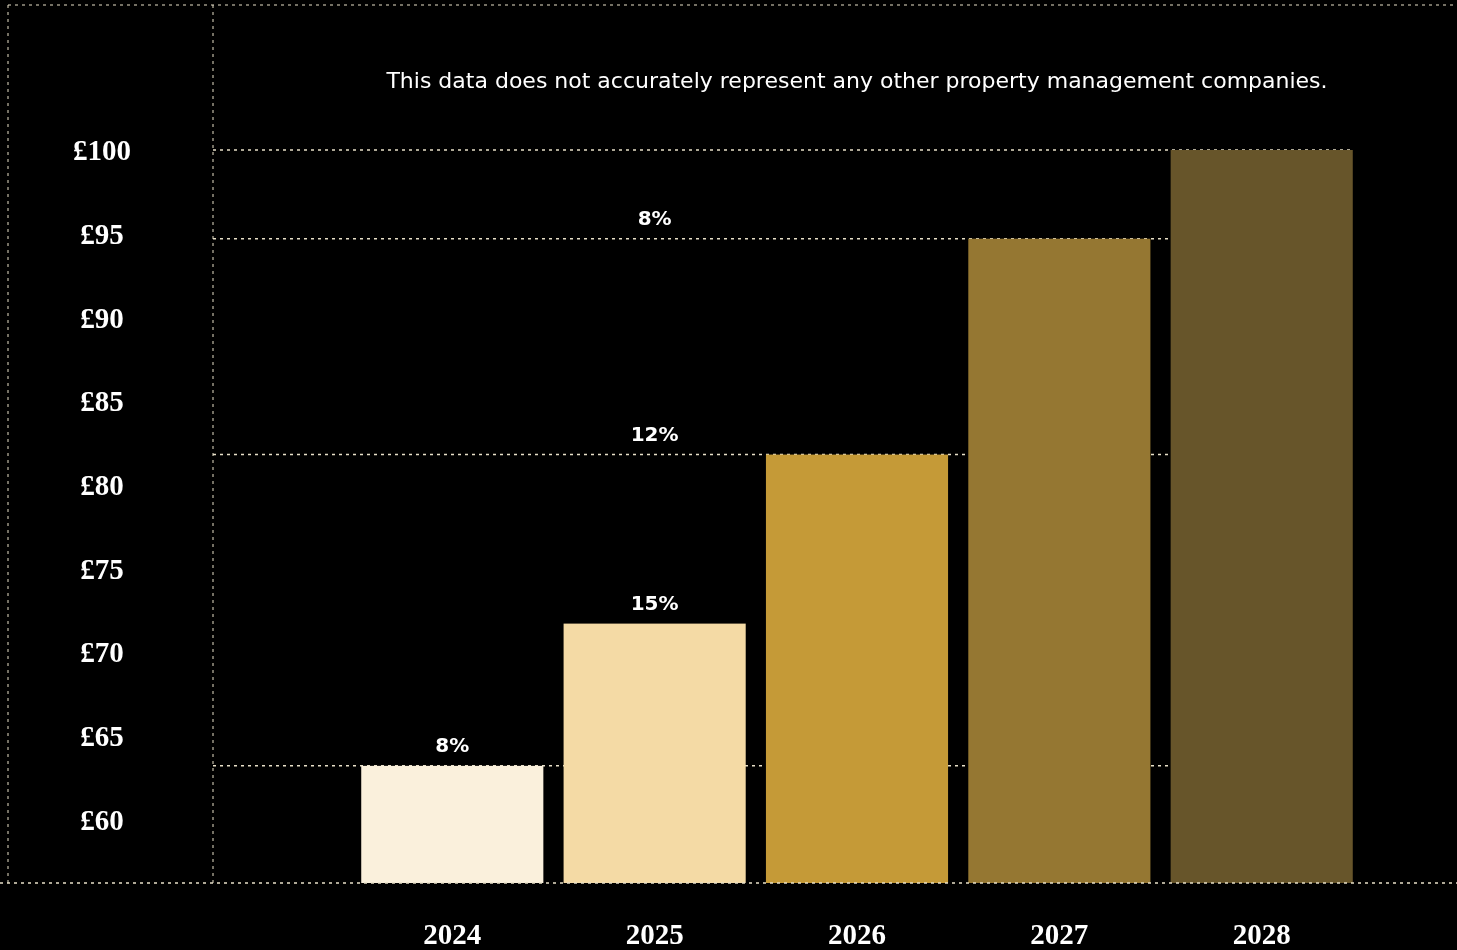  I want to click on y-tick-label: £60, so click(102, 819).